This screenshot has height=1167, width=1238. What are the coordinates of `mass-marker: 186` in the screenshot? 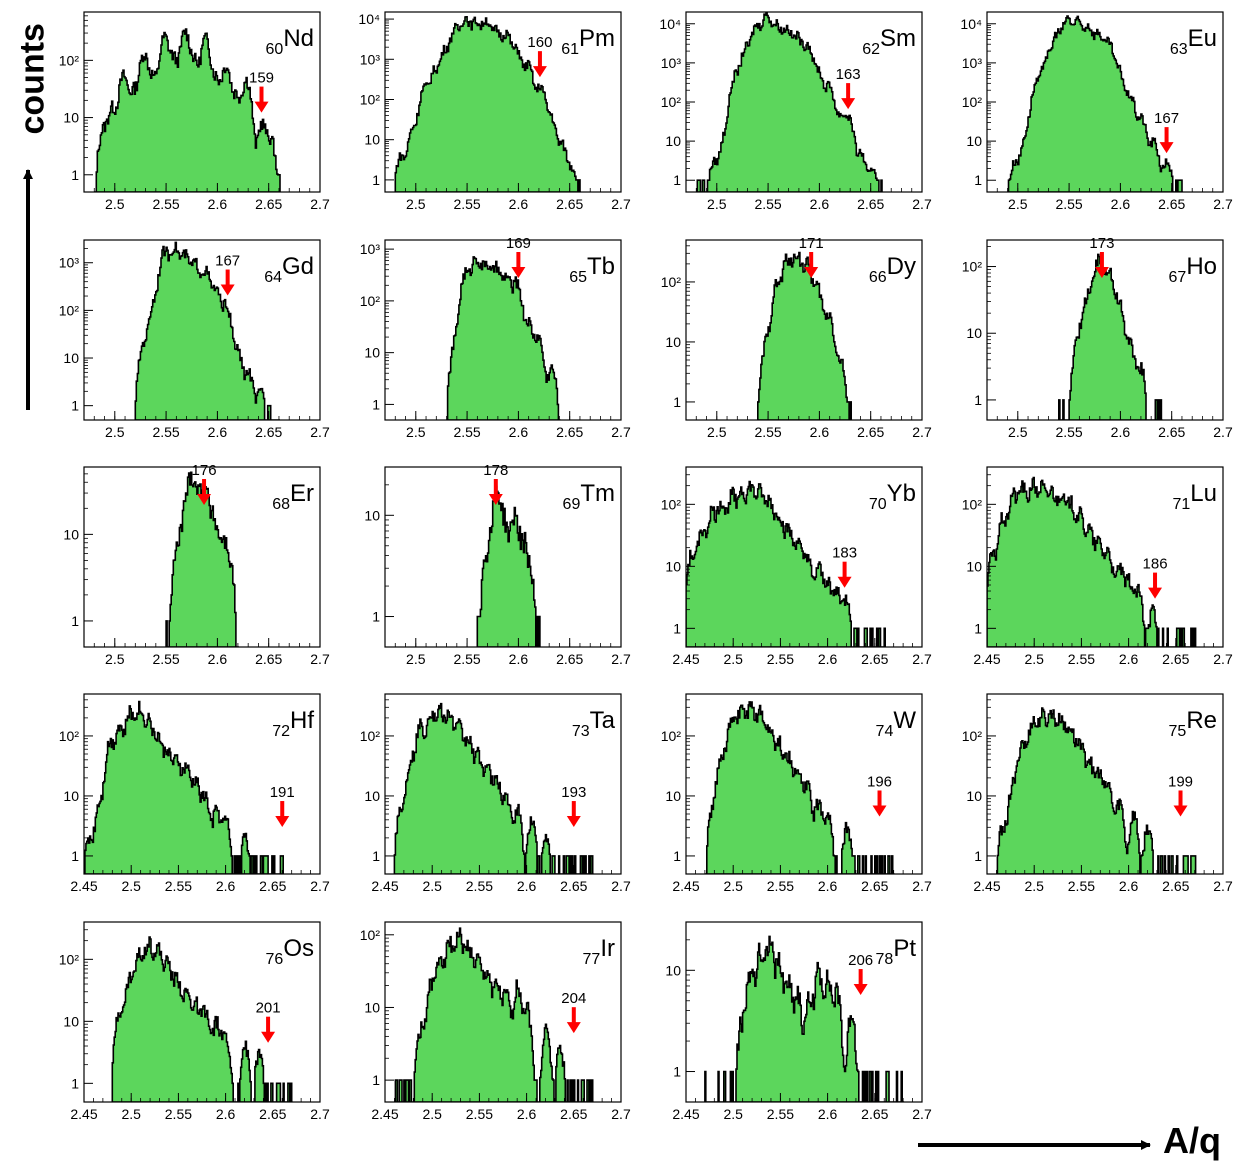 It's located at (1155, 577).